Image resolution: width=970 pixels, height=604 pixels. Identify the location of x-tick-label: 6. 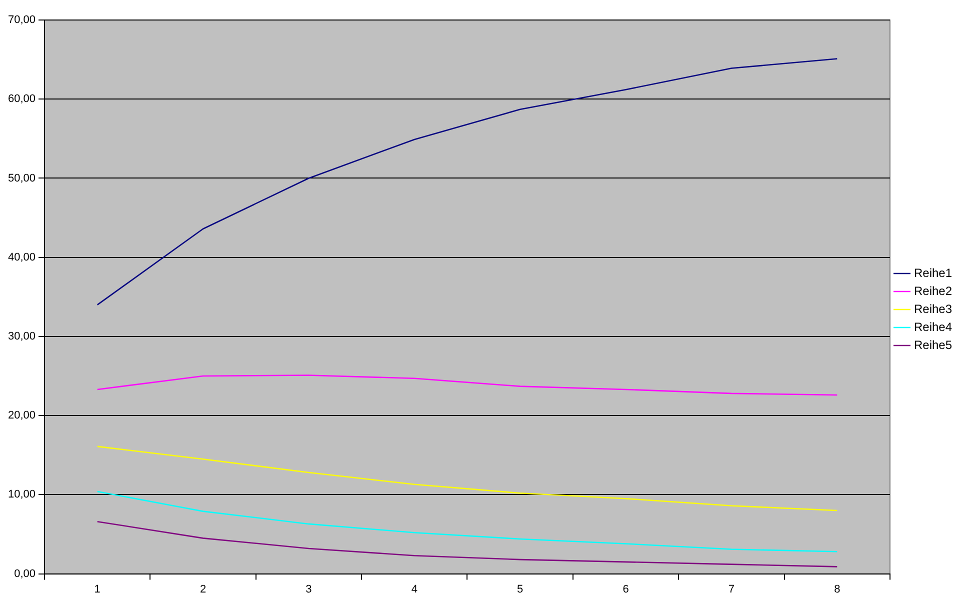
(625, 589).